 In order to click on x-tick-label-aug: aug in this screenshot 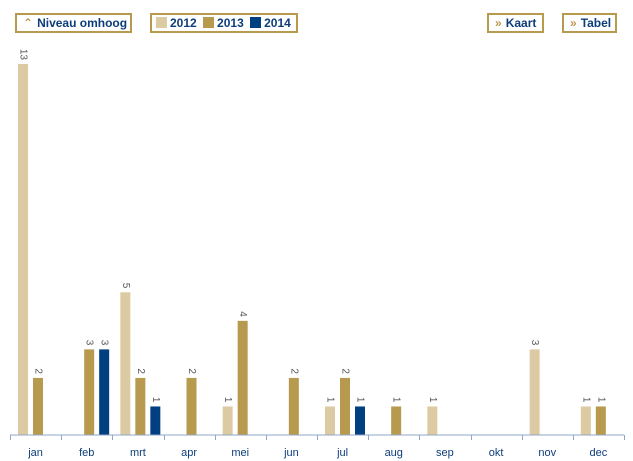, I will do `click(394, 453)`.